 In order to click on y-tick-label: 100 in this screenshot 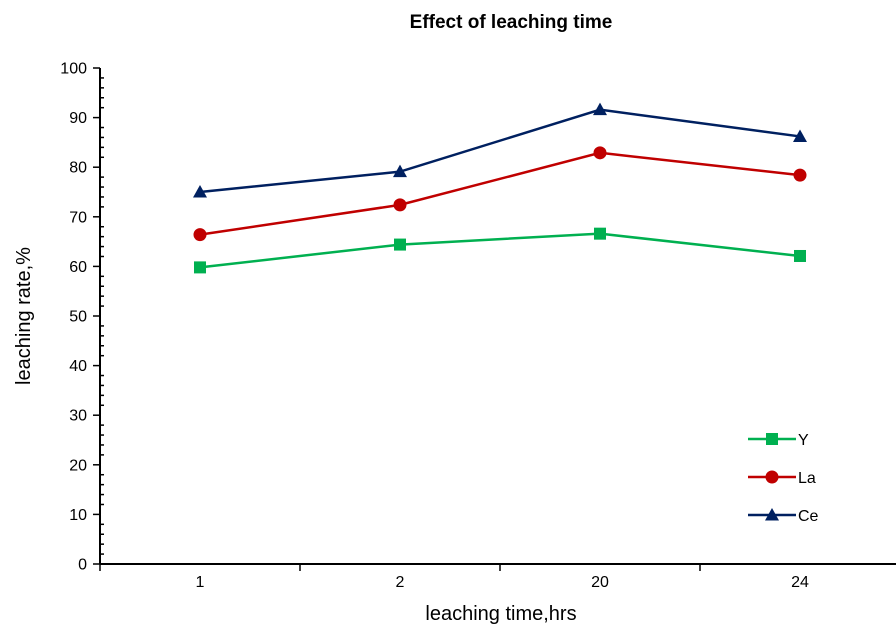, I will do `click(73, 69)`.